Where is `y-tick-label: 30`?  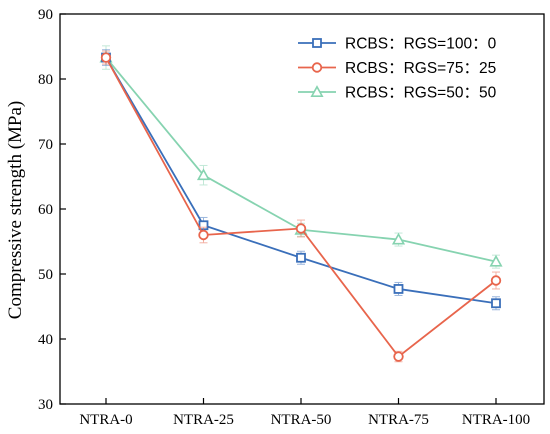 y-tick-label: 30 is located at coordinates (45, 405).